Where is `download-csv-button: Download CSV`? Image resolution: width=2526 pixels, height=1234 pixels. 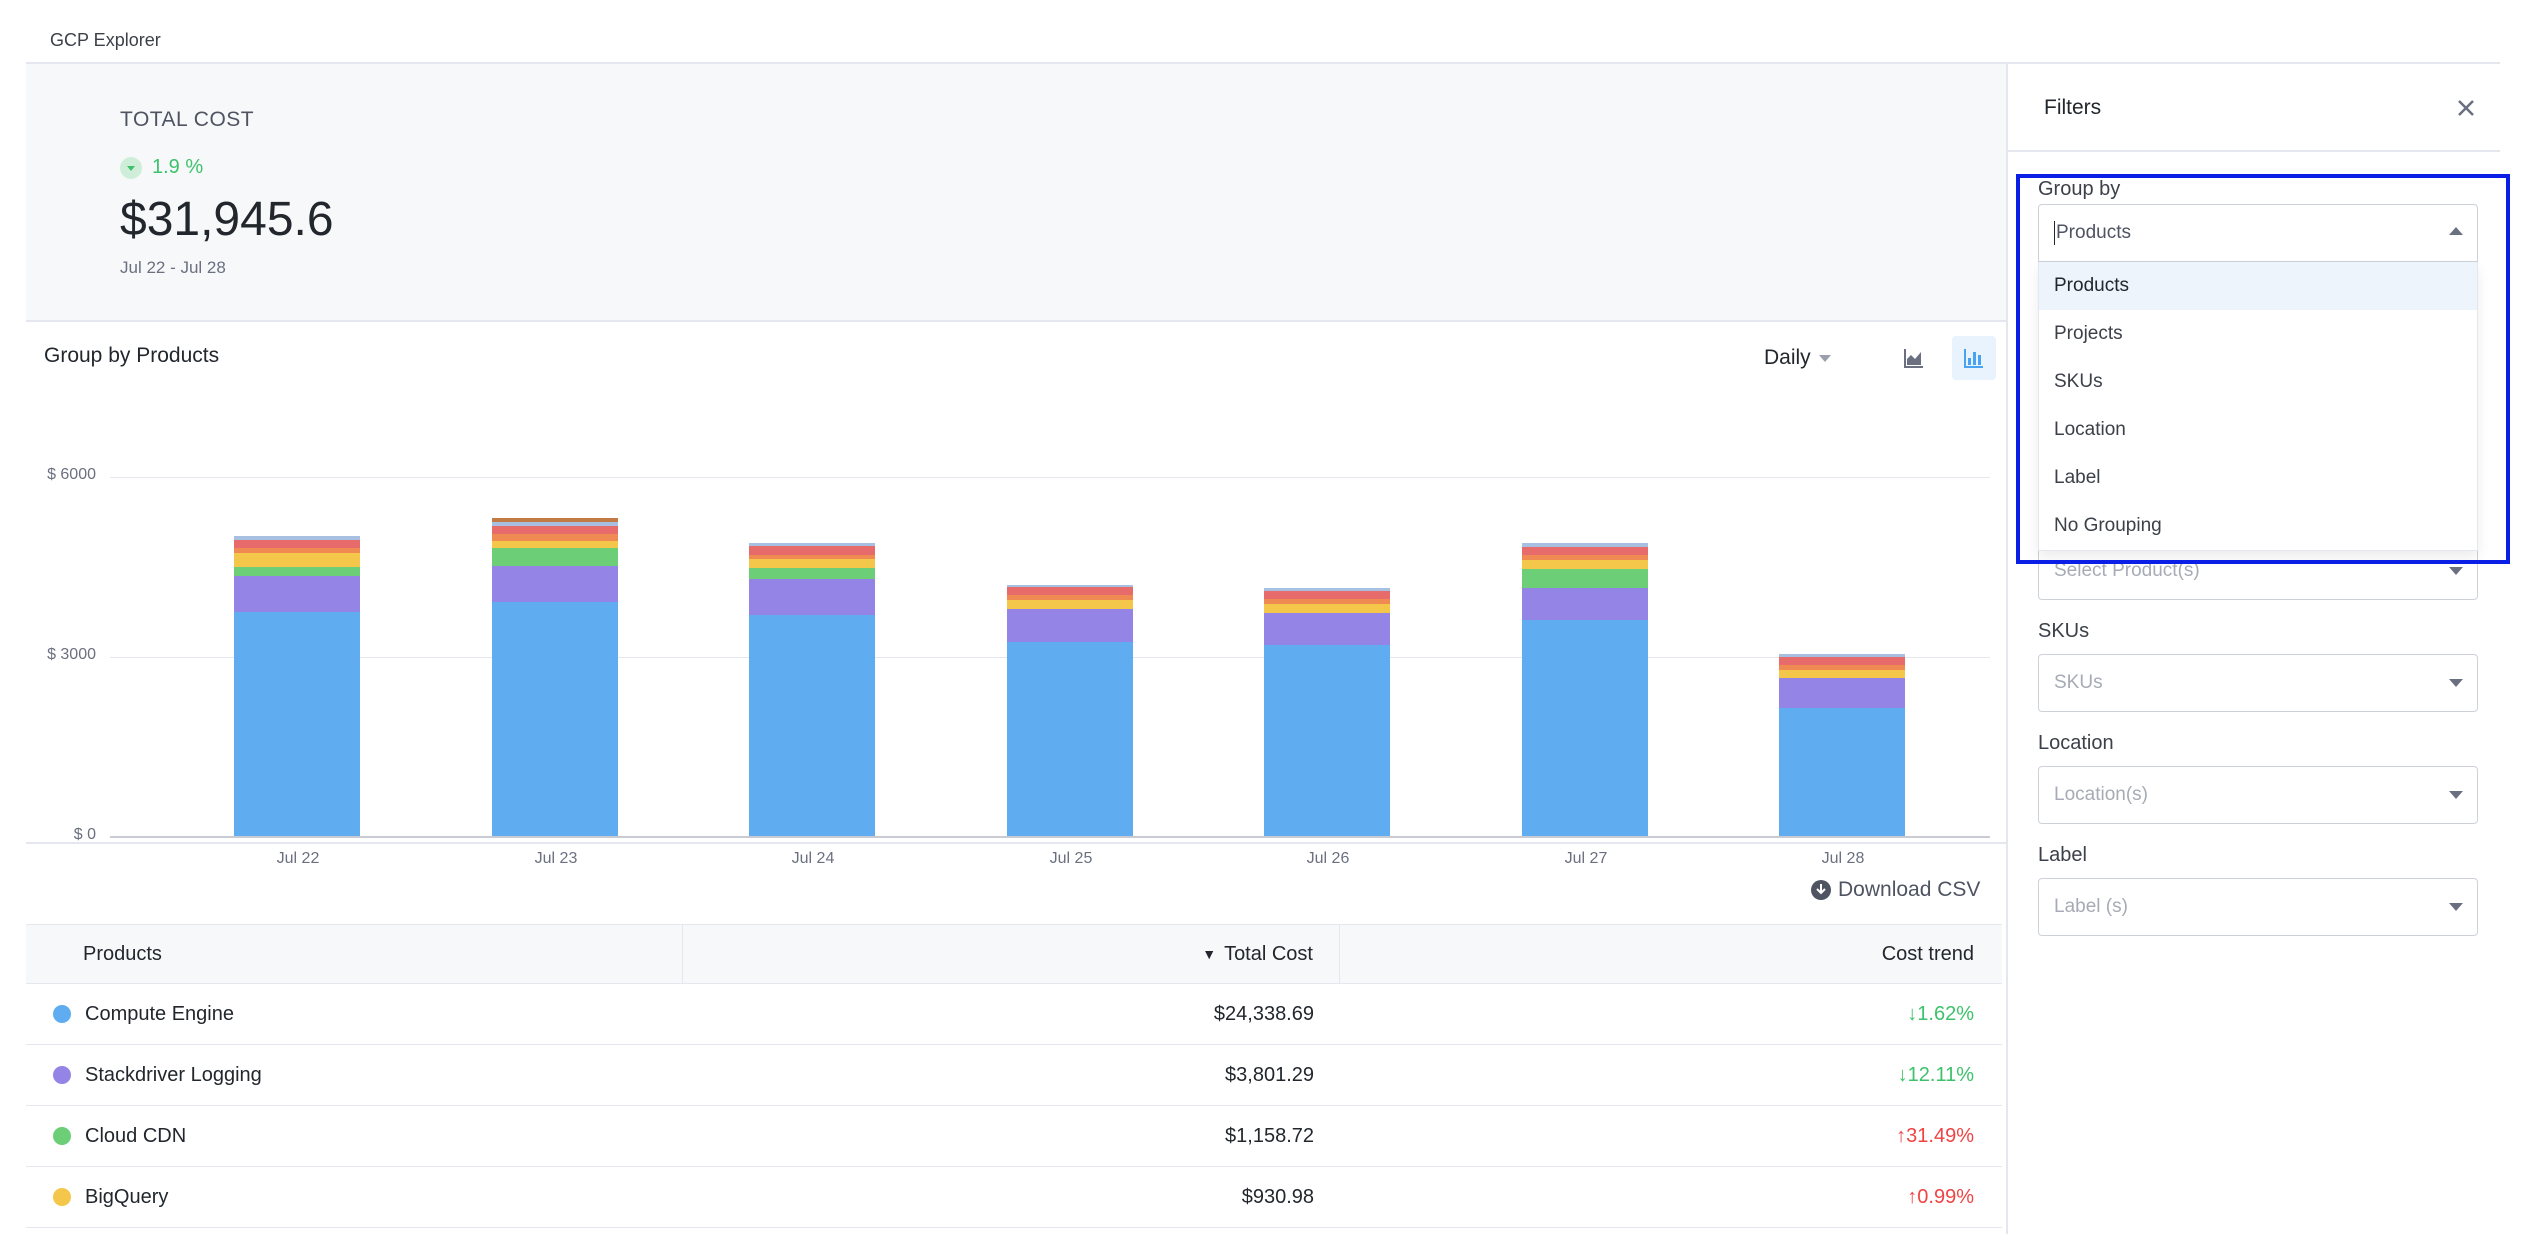
download-csv-button: Download CSV is located at coordinates (1895, 890).